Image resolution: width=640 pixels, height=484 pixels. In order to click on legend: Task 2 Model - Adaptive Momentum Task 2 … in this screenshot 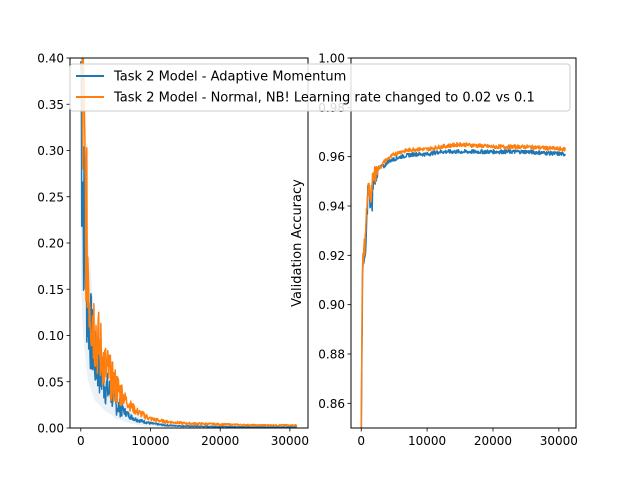, I will do `click(320, 87)`.